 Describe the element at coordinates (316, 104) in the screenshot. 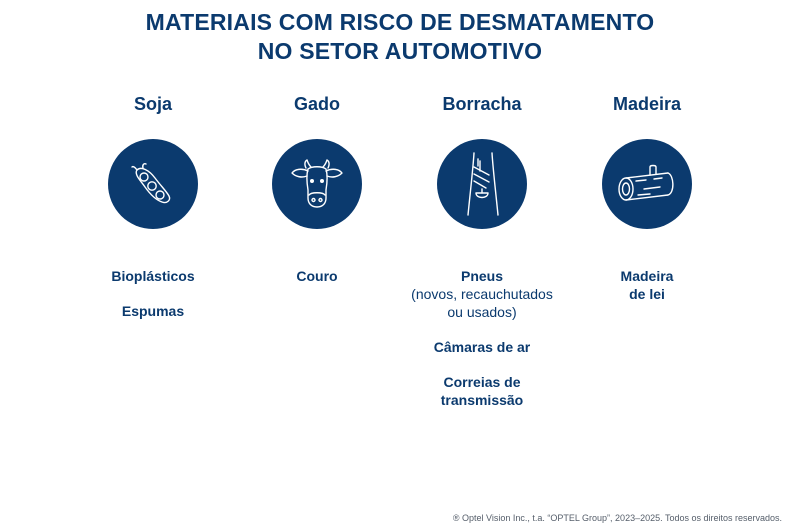

I see `column-title-gado: Gado` at that location.